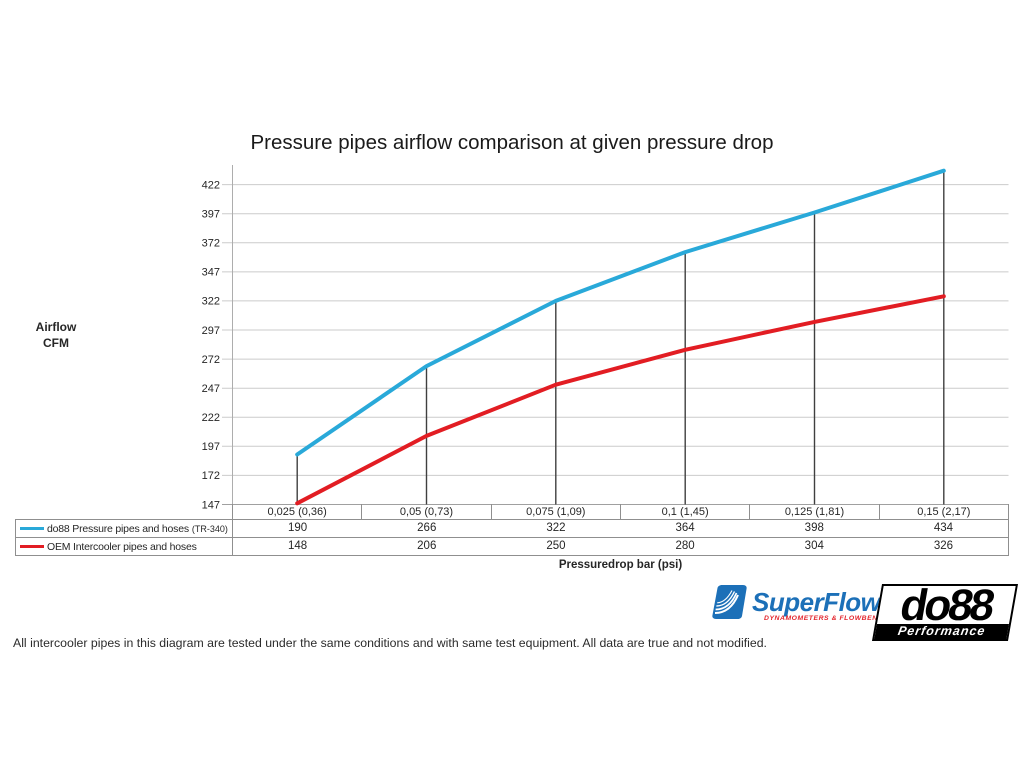 Image resolution: width=1024 pixels, height=768 pixels. Describe the element at coordinates (425, 511) in the screenshot. I see `category-label: 0,05 (0,73)` at that location.